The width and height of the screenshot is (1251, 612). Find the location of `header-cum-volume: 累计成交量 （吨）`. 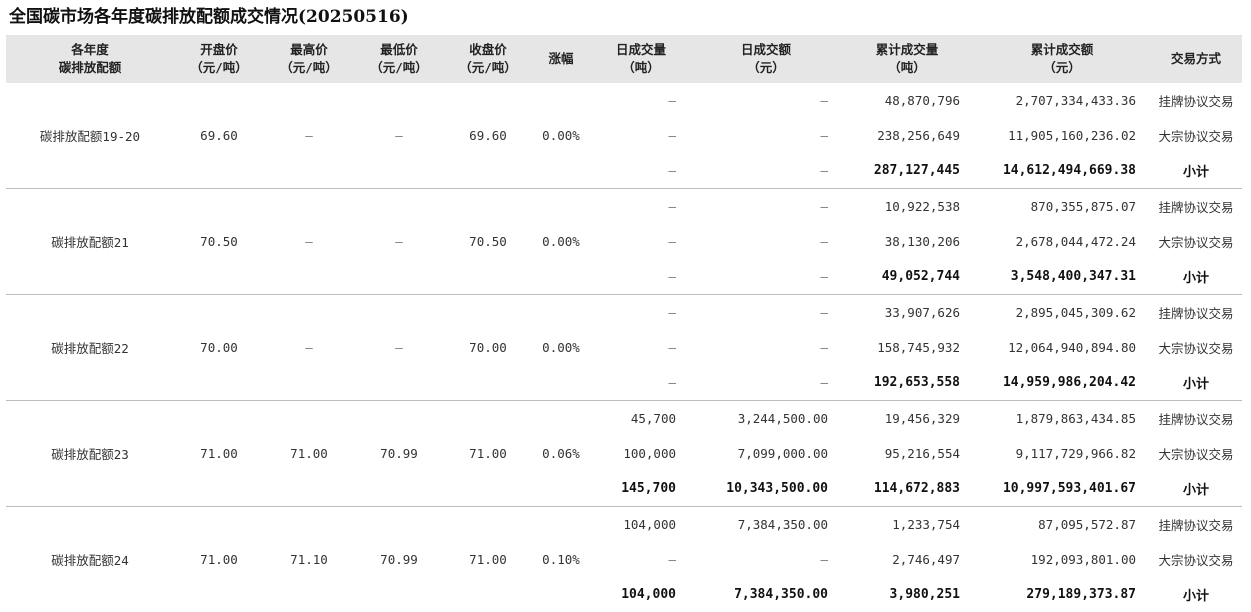

header-cum-volume: 累计成交量 （吨） is located at coordinates (907, 59).